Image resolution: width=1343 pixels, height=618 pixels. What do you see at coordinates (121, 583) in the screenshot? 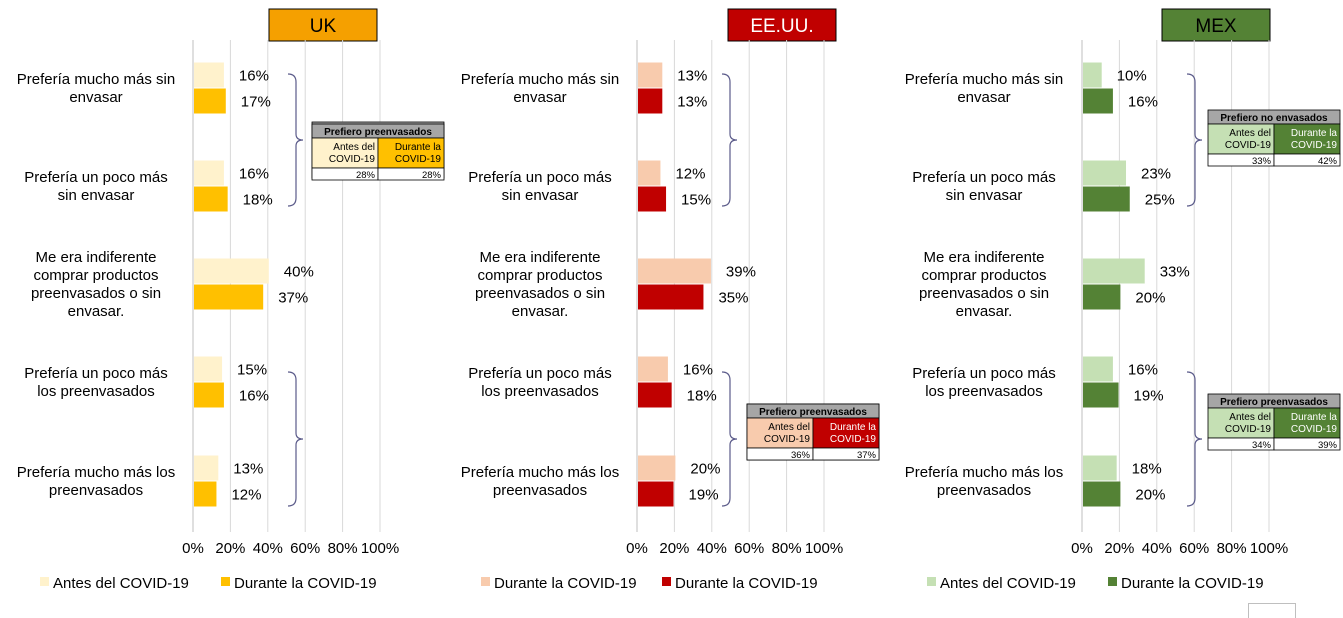
I see `legend-label: Antes del COVID-19` at bounding box center [121, 583].